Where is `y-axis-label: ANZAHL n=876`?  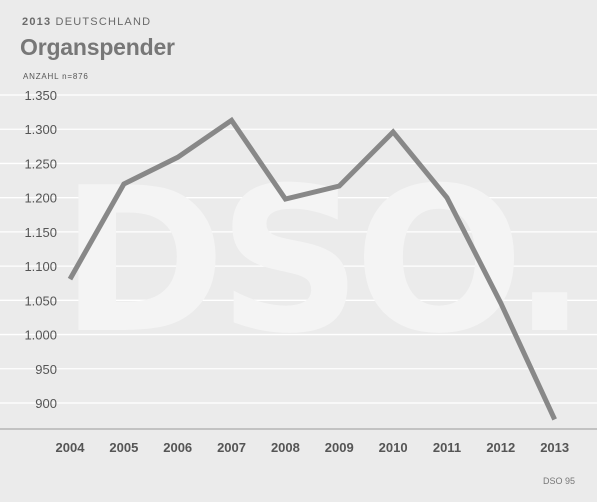
y-axis-label: ANZAHL n=876 is located at coordinates (56, 76).